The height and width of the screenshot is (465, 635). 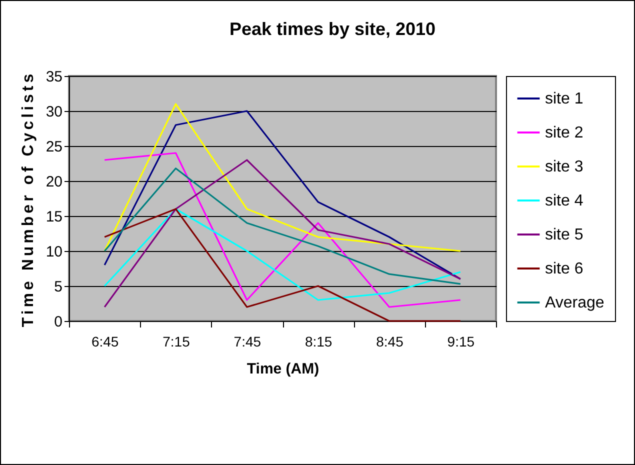 I want to click on y-tick-label: 5, so click(x=58, y=287).